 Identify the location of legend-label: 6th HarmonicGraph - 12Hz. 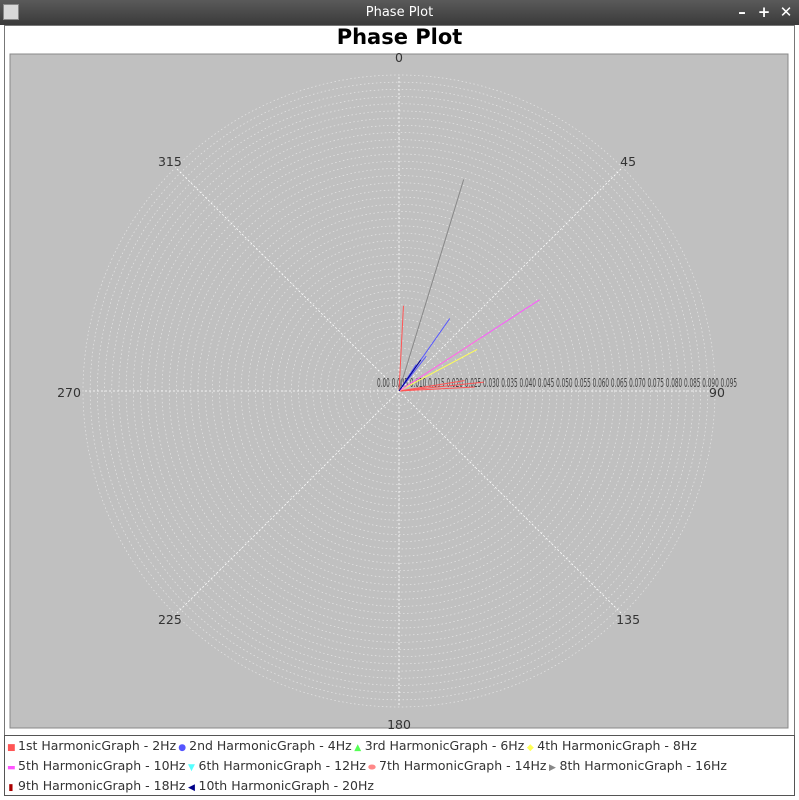
(282, 765).